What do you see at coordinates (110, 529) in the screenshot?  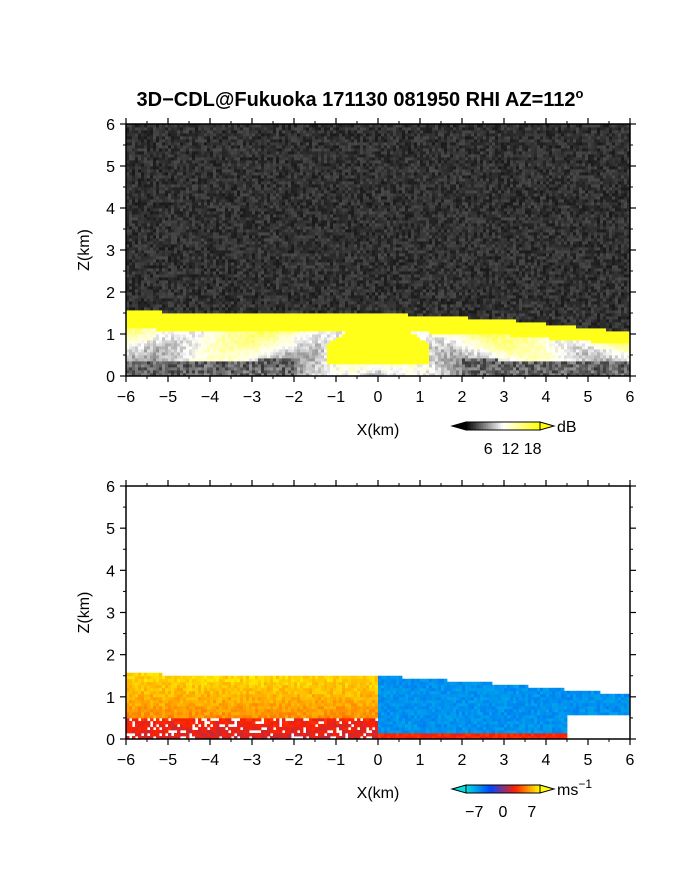 I see `y-tick-label: 5` at bounding box center [110, 529].